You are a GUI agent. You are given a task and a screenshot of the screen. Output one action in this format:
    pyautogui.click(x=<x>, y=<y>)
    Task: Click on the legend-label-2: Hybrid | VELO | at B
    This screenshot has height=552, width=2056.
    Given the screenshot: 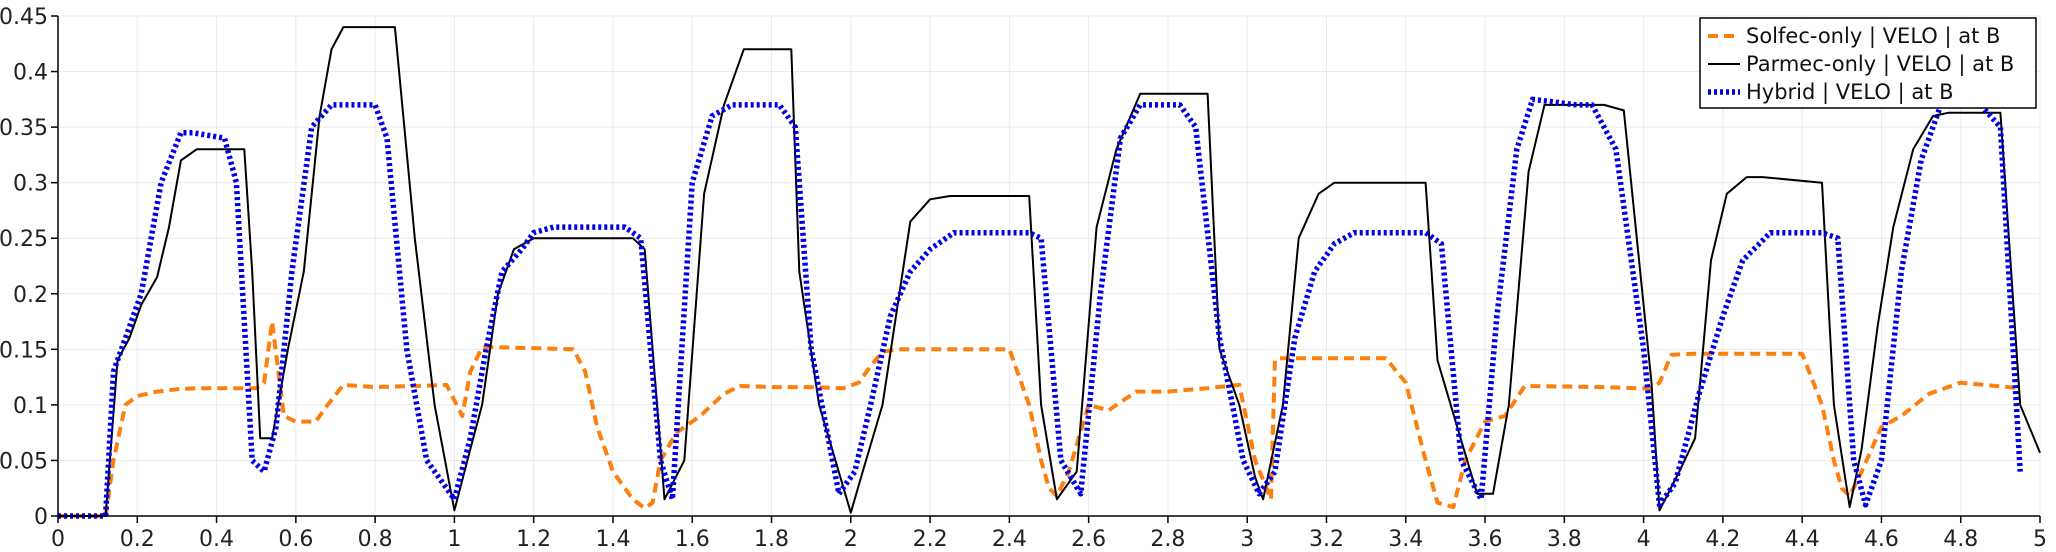 What is the action you would take?
    pyautogui.click(x=1850, y=92)
    